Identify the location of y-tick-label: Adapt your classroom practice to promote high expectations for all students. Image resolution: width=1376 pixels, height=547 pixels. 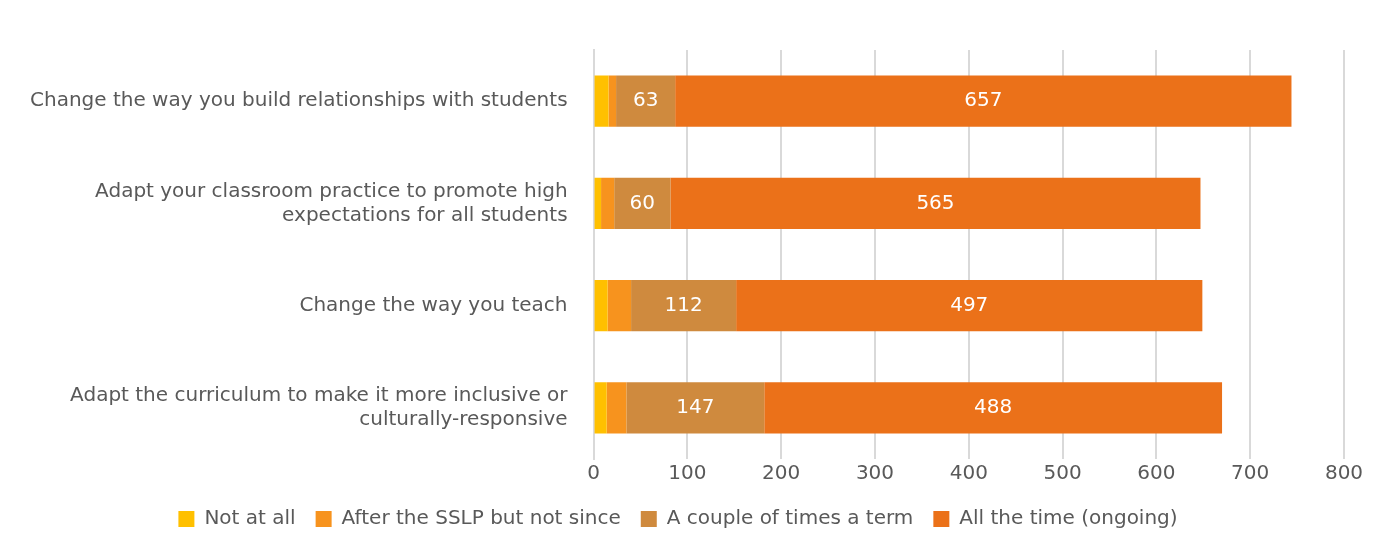
(331, 201).